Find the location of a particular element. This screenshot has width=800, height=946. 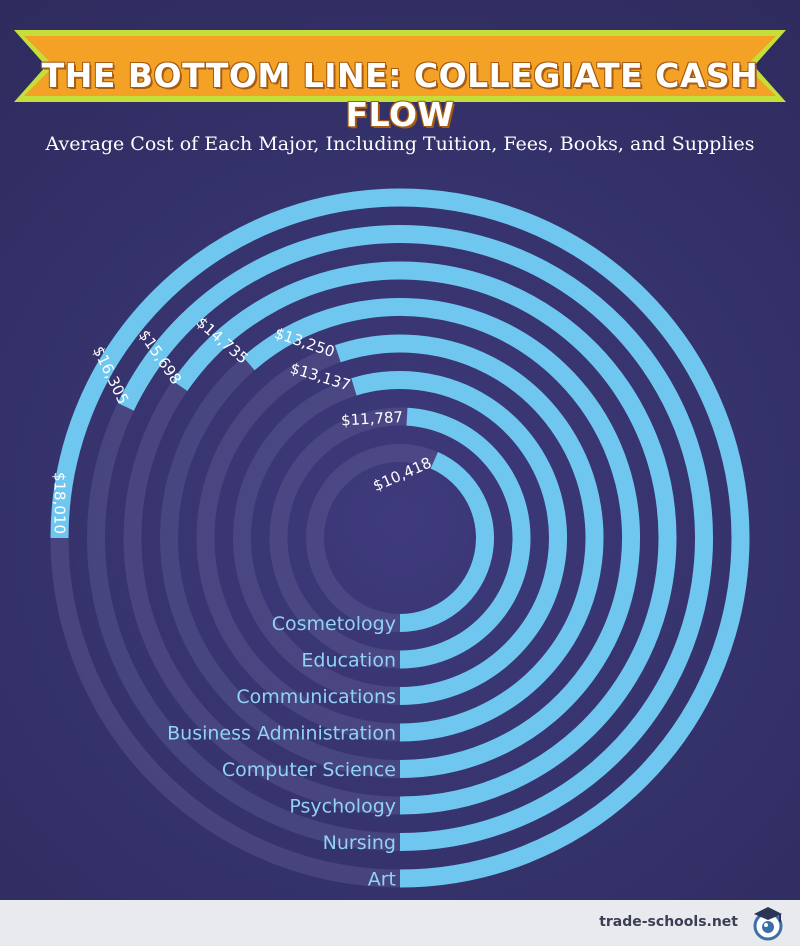

bar-business-administration is located at coordinates (469, 538).